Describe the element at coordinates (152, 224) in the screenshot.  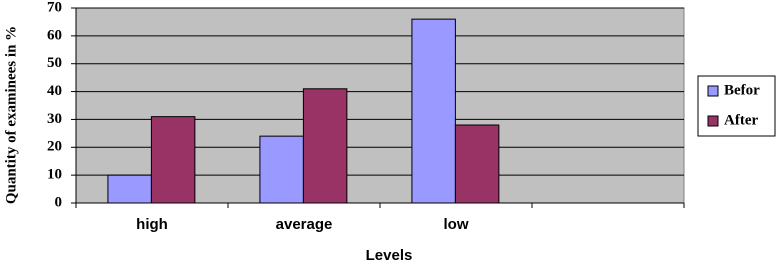
I see `x-tick-label: high` at that location.